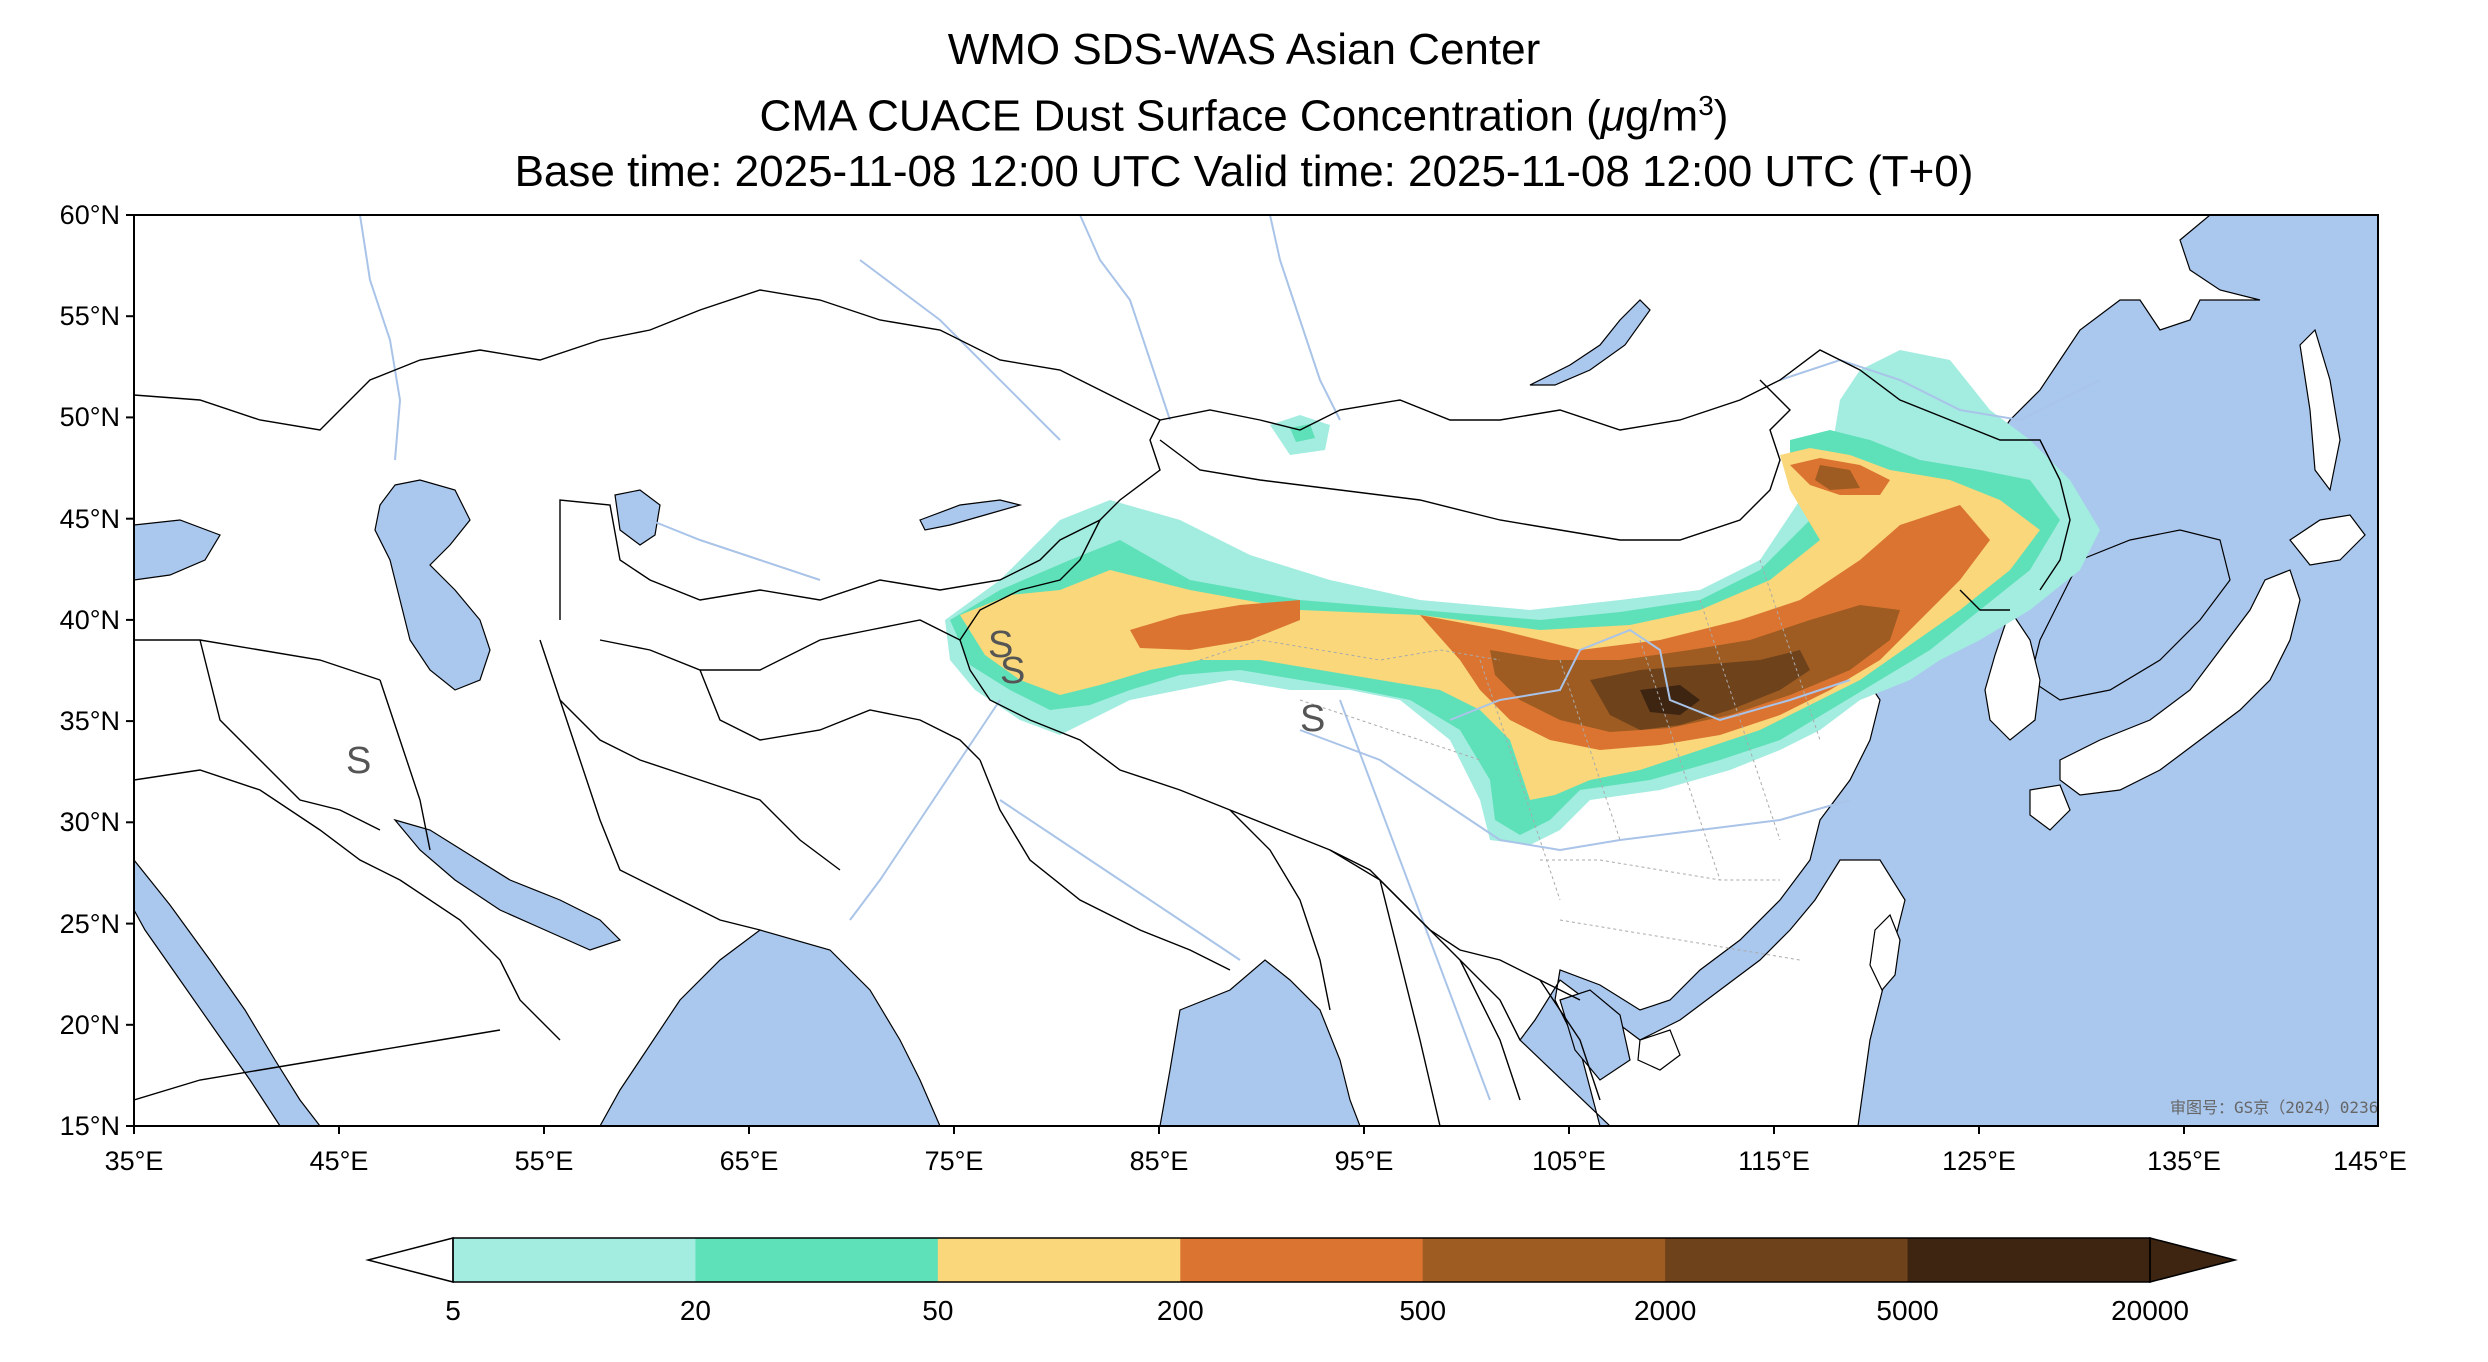 This screenshot has width=2488, height=1362. I want to click on colorbar-level-label: 20, so click(695, 1310).